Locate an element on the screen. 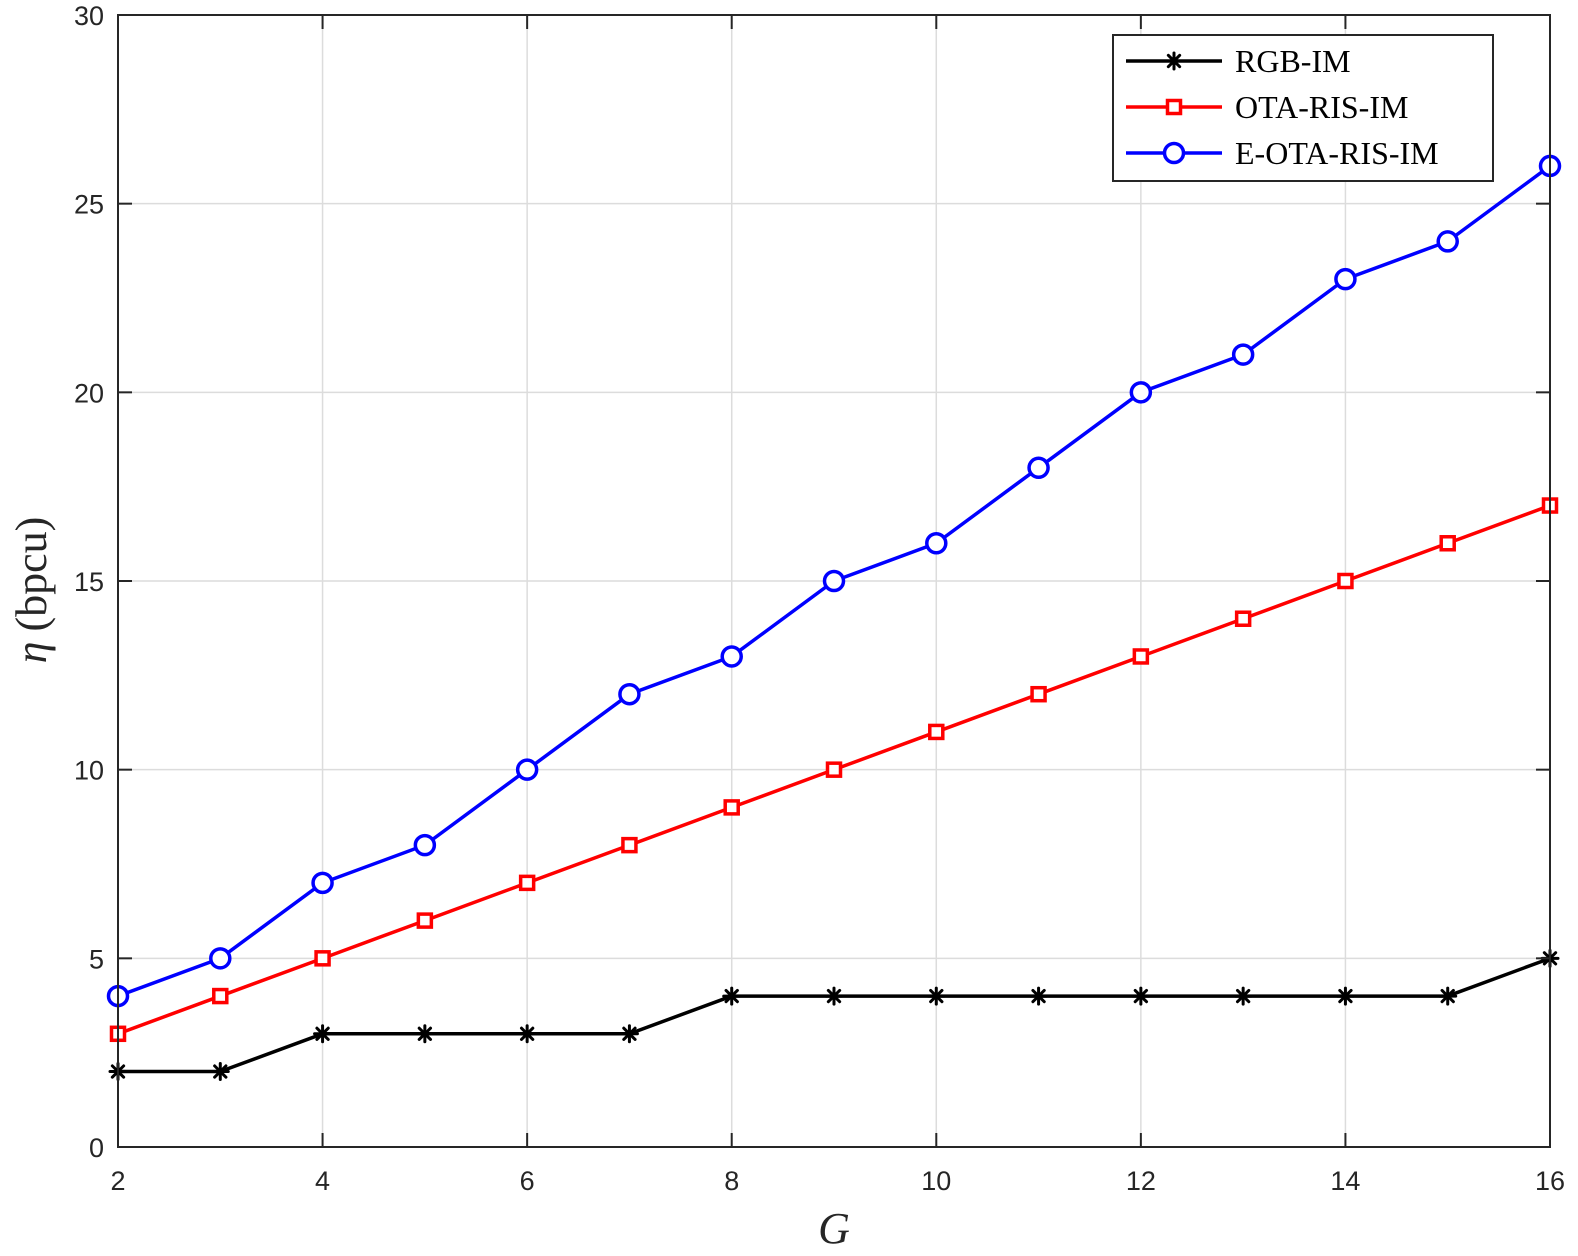  y-tick-label: 5 is located at coordinates (96, 959).